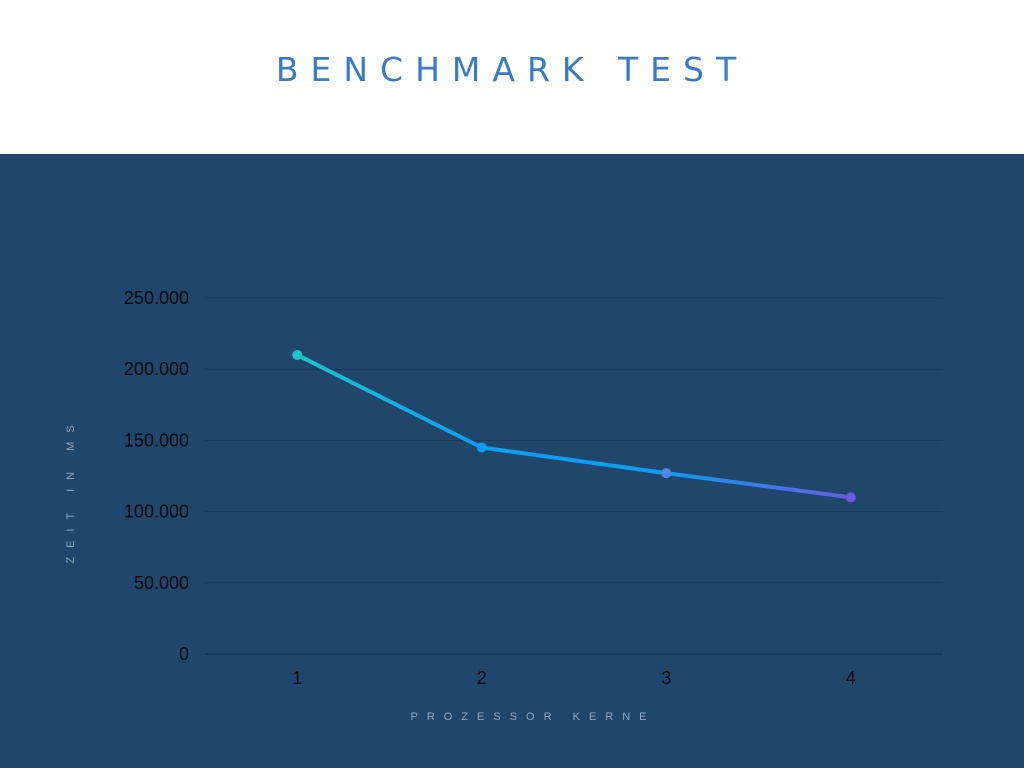 Image resolution: width=1024 pixels, height=768 pixels. I want to click on x-tick-label: 4, so click(851, 678).